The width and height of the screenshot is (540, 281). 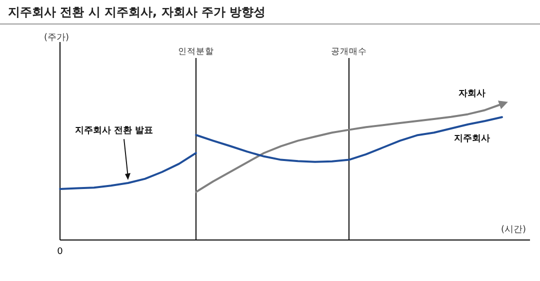 I want to click on annotation: 지주회사 전환 발표, so click(x=114, y=131).